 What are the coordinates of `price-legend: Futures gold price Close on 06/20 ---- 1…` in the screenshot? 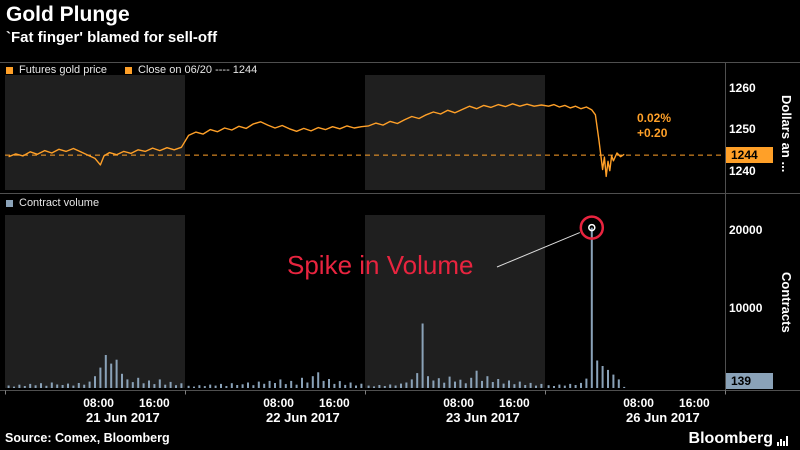 It's located at (131, 70).